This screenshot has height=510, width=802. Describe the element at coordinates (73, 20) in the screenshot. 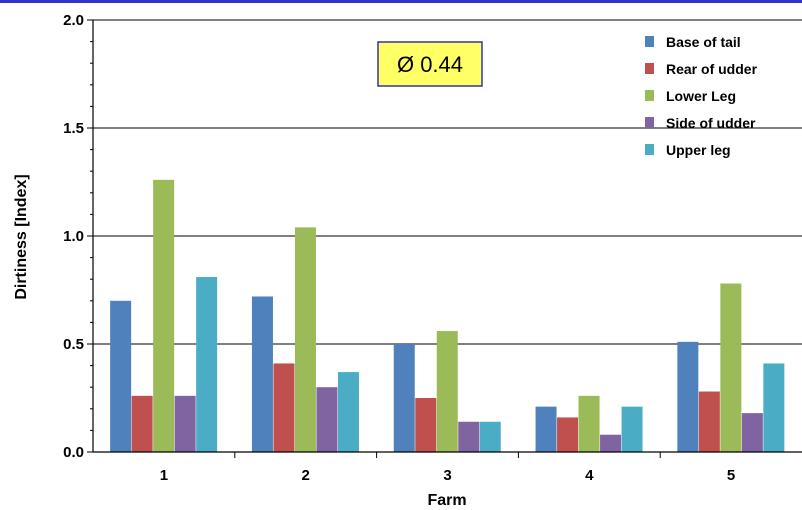

I see `y-tick-label: 2.0` at that location.